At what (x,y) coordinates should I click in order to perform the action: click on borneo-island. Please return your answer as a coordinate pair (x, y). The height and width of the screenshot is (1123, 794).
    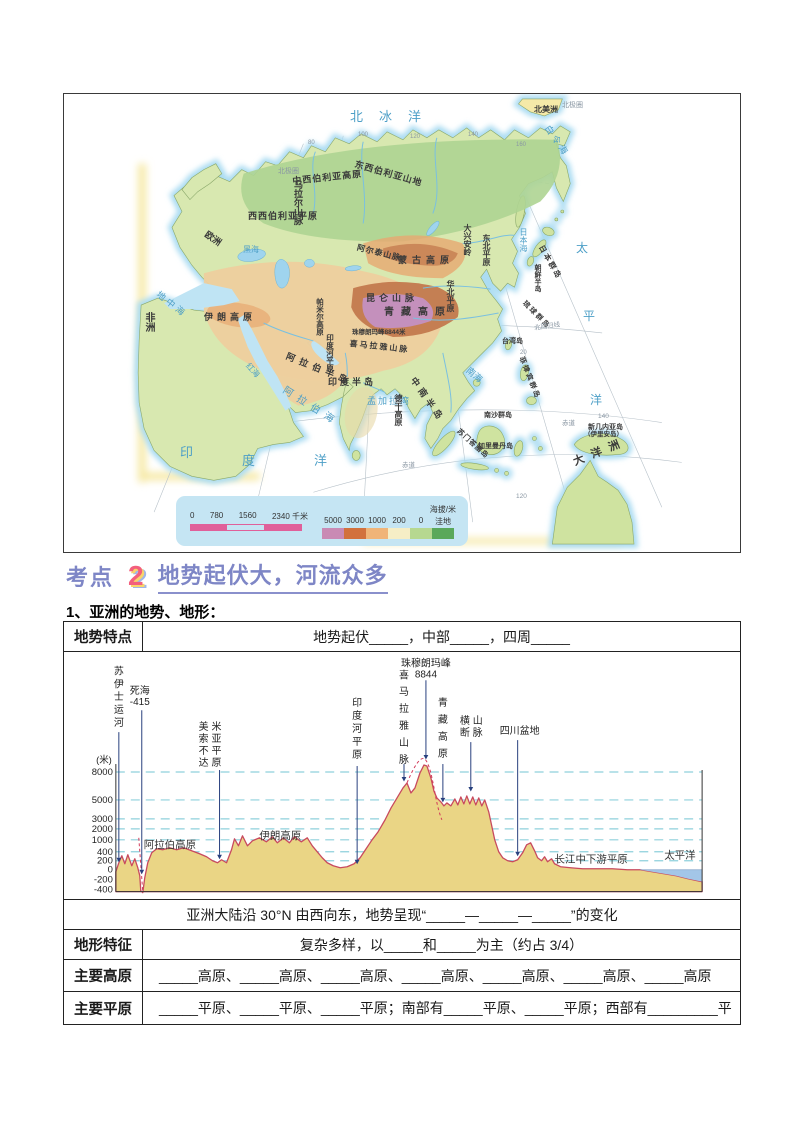
    Looking at the image, I should click on (490, 440).